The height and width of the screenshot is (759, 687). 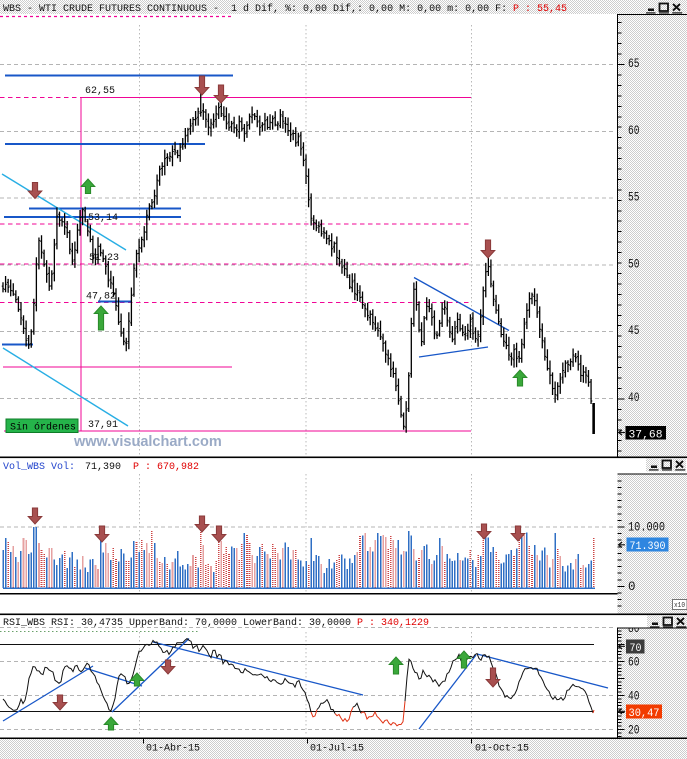 What do you see at coordinates (173, 749) in the screenshot?
I see `svg-text: 01-Abr-15` at bounding box center [173, 749].